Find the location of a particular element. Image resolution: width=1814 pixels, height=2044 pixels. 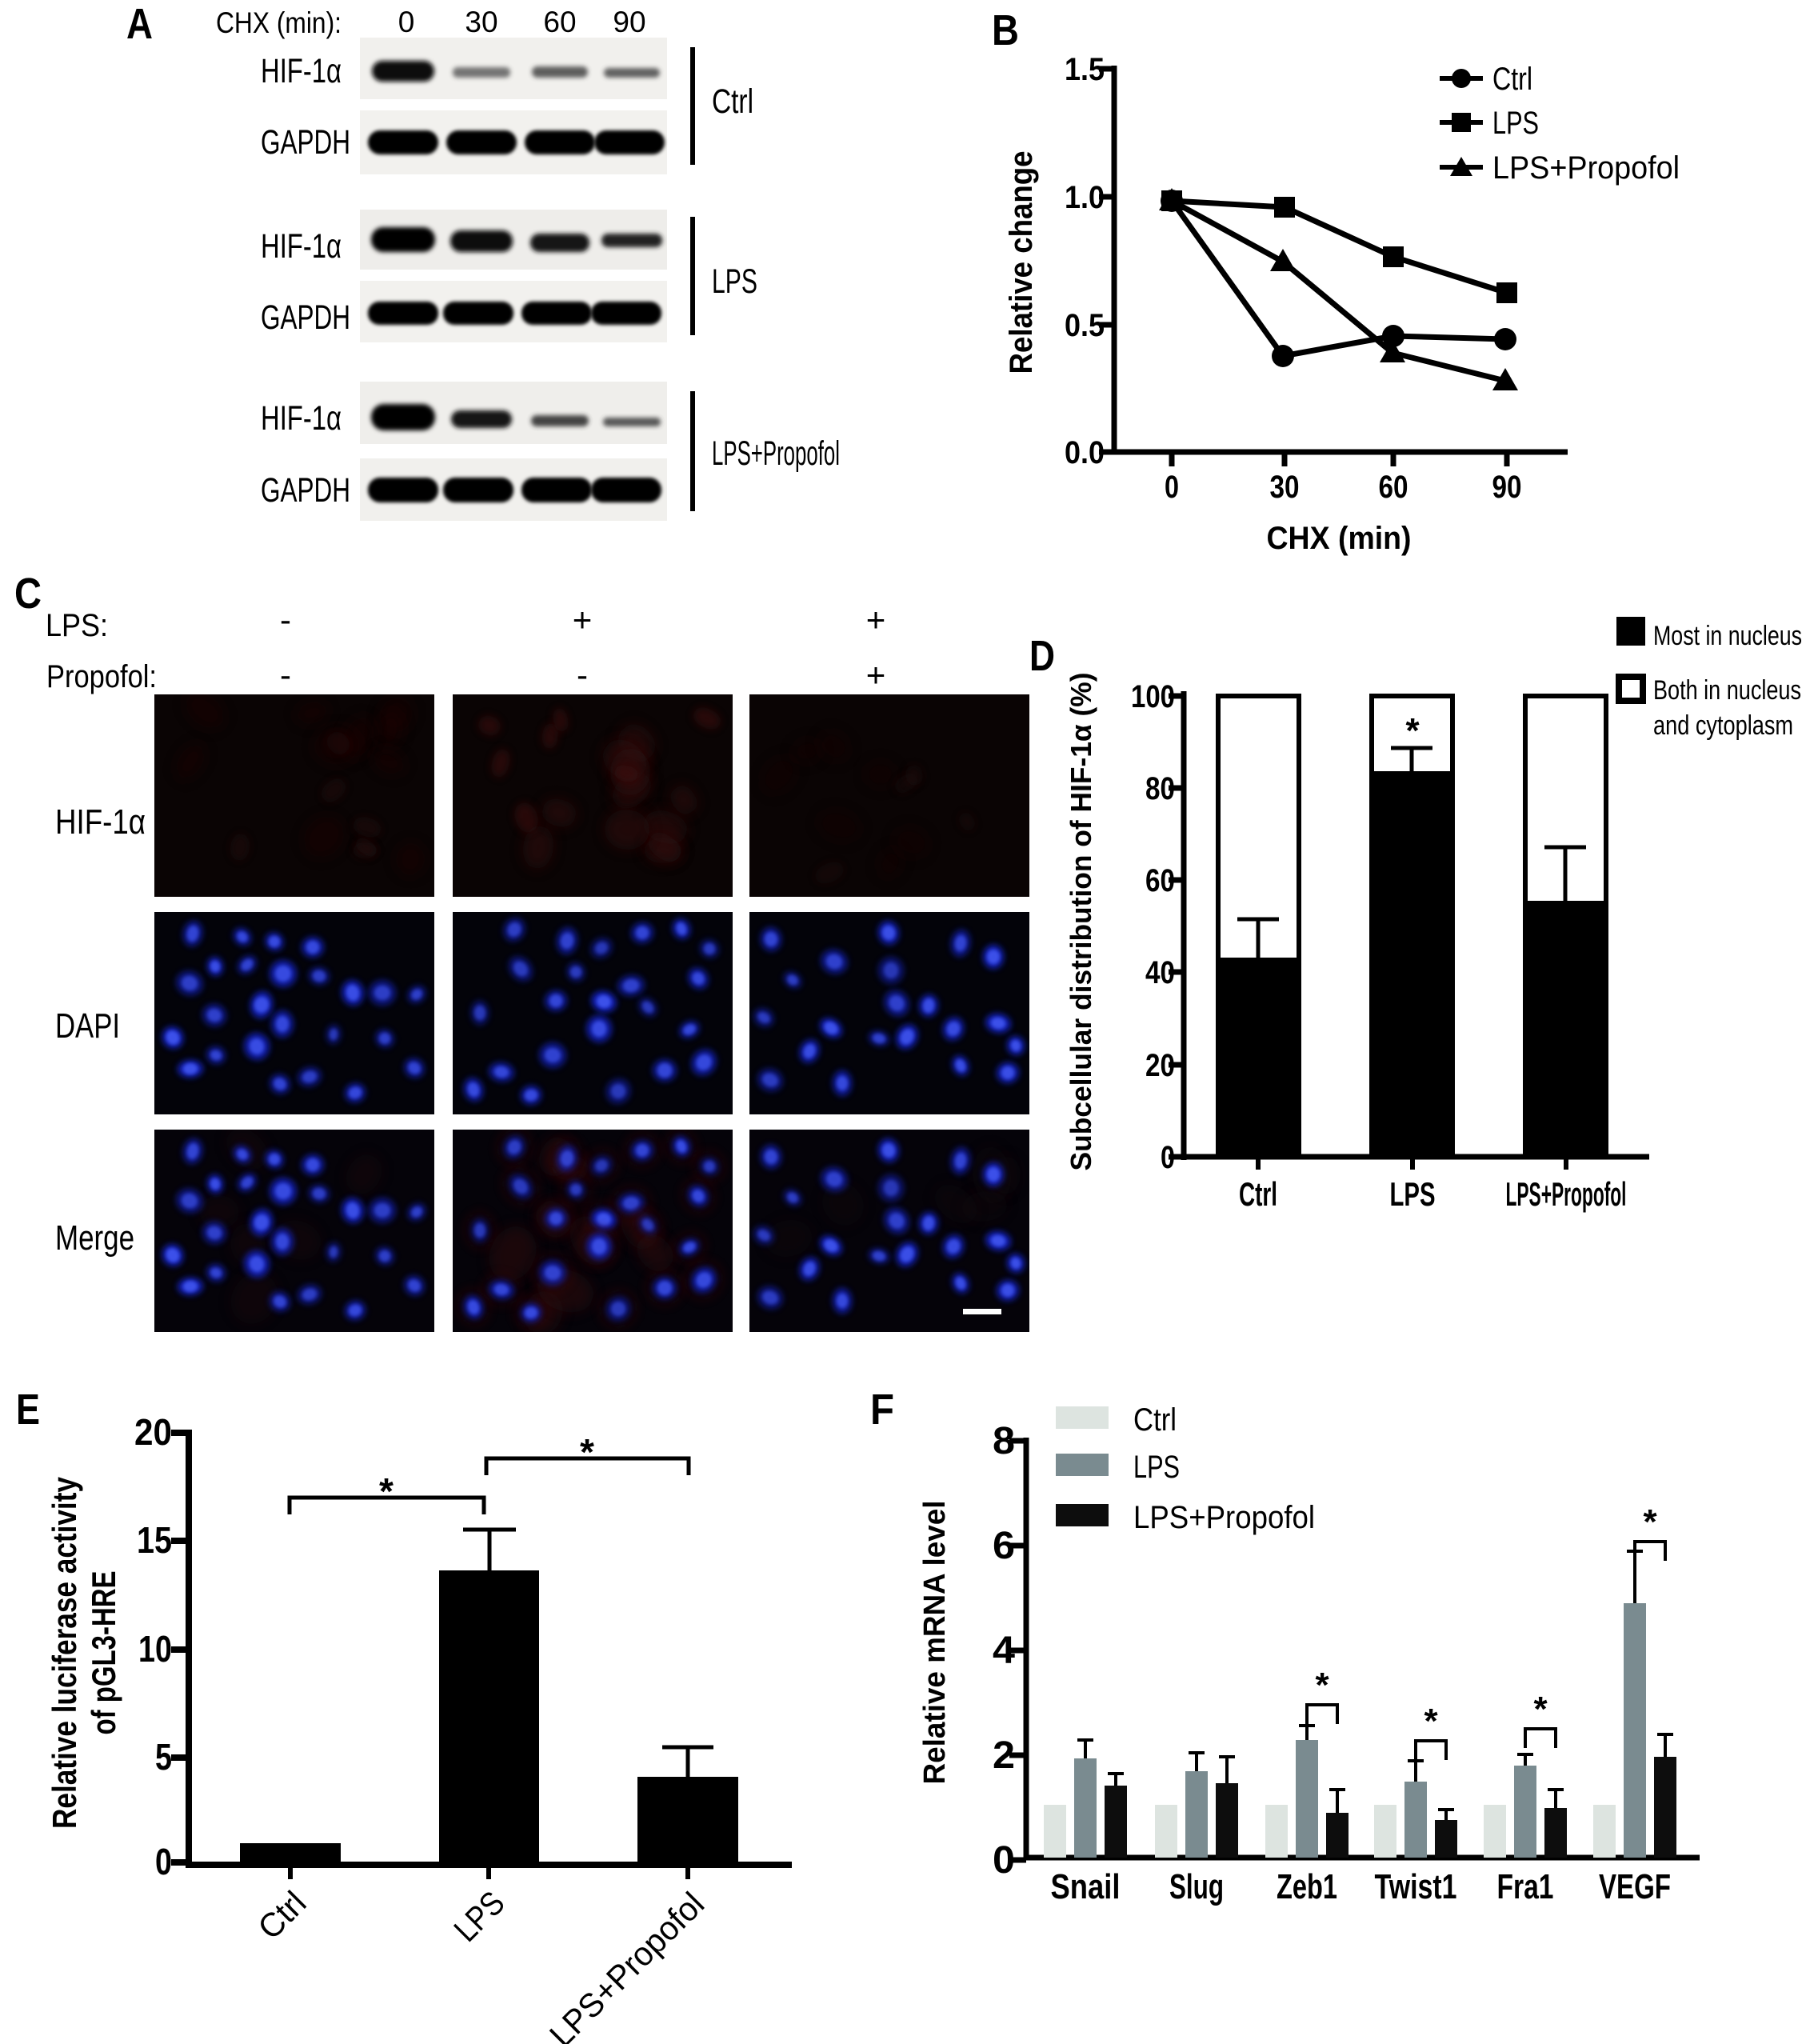

svg-text: Relative mRNA level is located at coordinates (935, 1643).